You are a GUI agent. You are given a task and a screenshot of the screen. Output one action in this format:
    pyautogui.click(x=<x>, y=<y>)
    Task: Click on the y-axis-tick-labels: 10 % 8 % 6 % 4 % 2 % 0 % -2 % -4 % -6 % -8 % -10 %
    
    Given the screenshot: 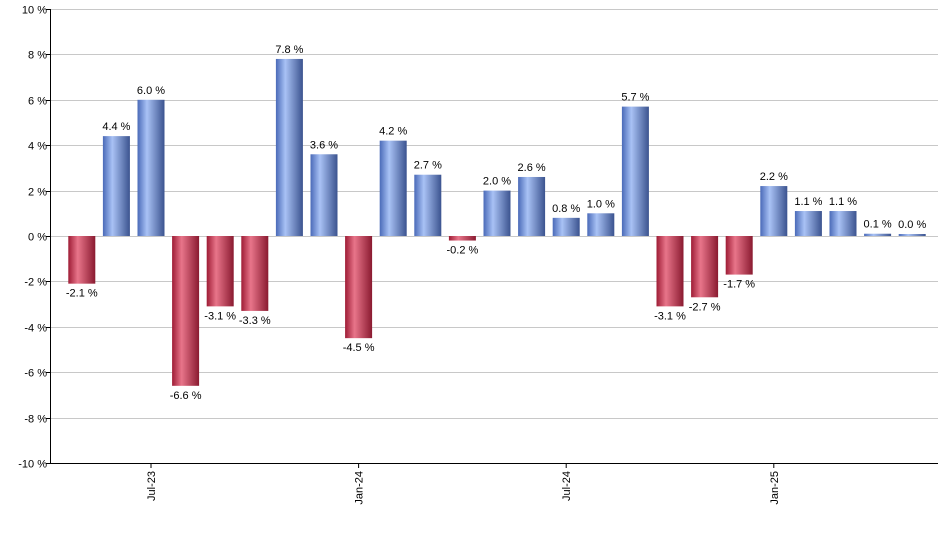 What is the action you would take?
    pyautogui.click(x=34, y=238)
    